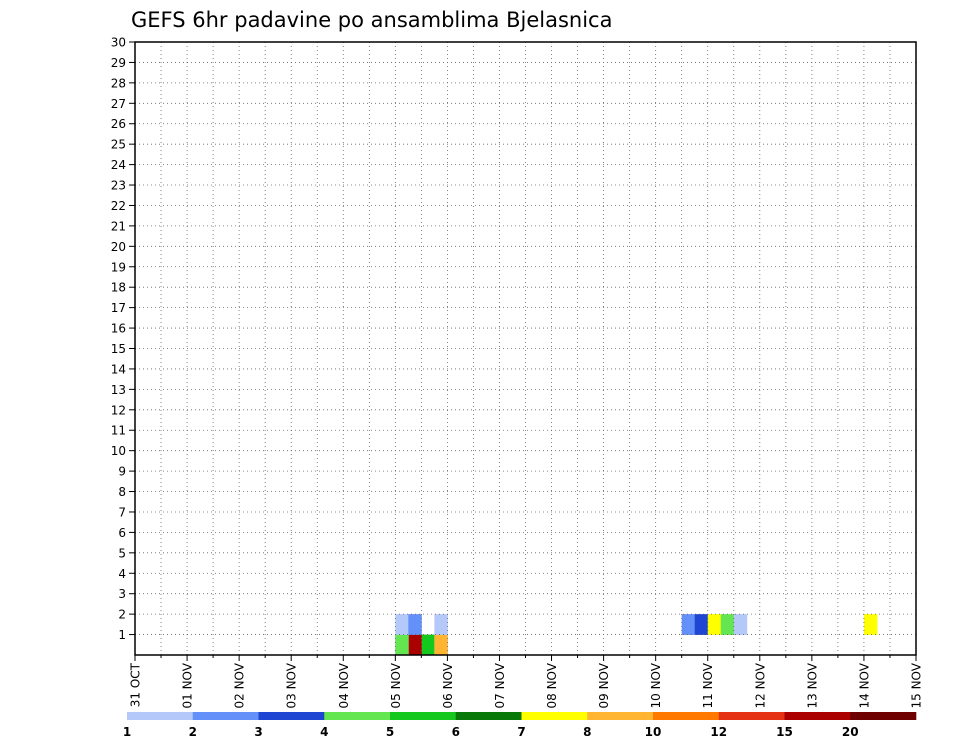 Image resolution: width=960 pixels, height=742 pixels. I want to click on y-tick-label: 23, so click(118, 186).